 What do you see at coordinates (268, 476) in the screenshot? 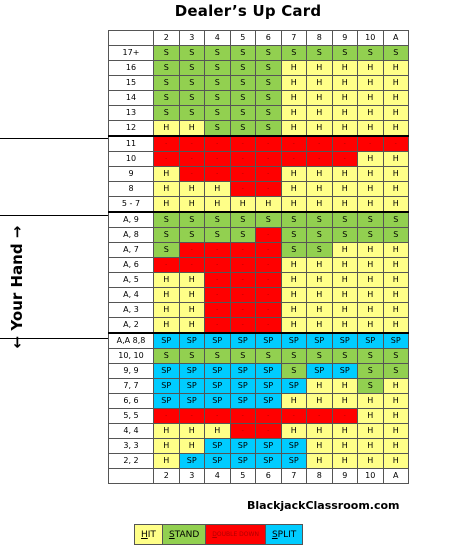
I see `dealer-card-label: 6` at bounding box center [268, 476].